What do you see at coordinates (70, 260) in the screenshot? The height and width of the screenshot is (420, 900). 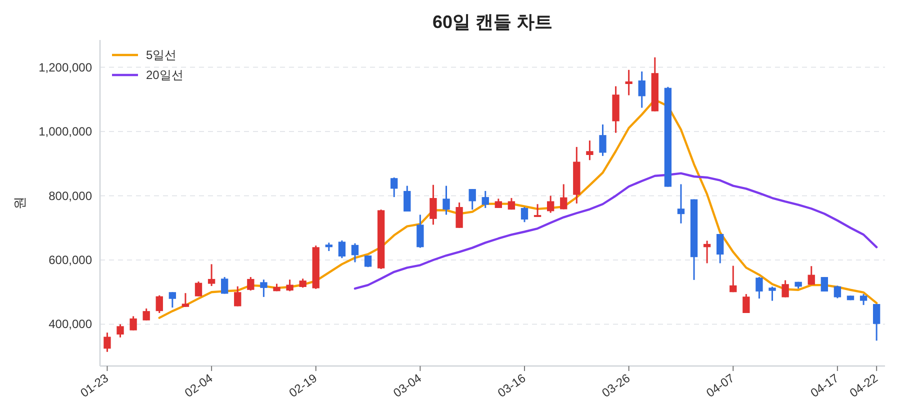 I see `y-tick-label: 600,000` at bounding box center [70, 260].